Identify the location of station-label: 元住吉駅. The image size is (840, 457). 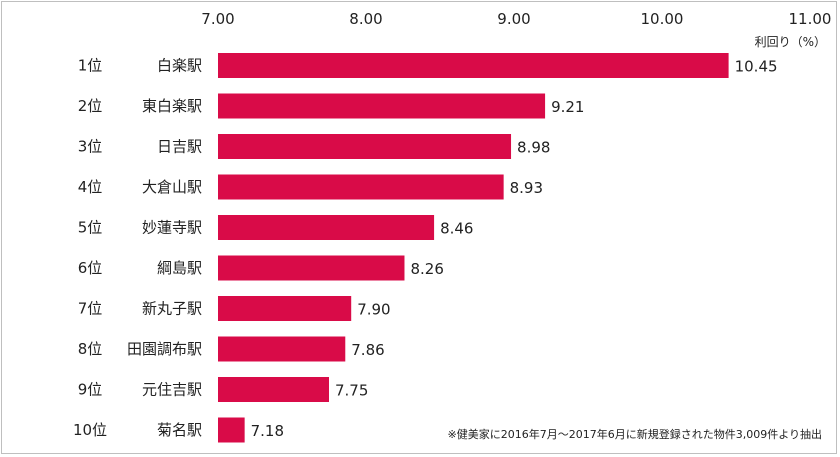
(172, 390).